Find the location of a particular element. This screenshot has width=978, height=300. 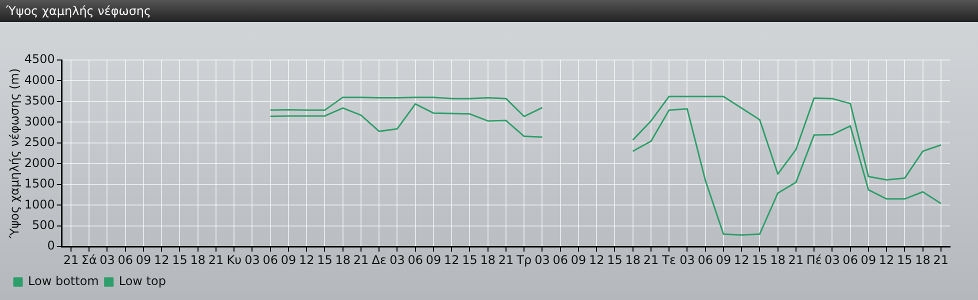

x-tick-label: Κυ is located at coordinates (234, 259).